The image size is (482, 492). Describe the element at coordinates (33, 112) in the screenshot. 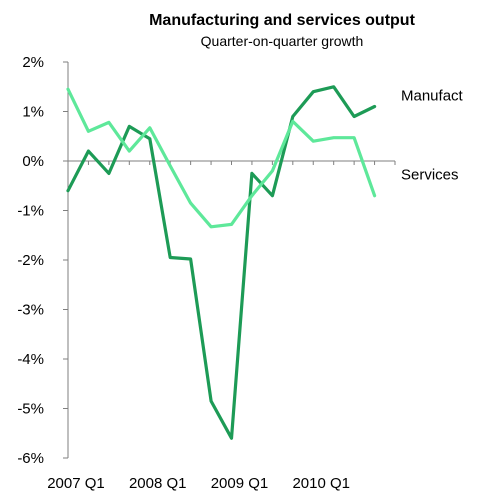

I see `y-tick-label: 1%` at that location.